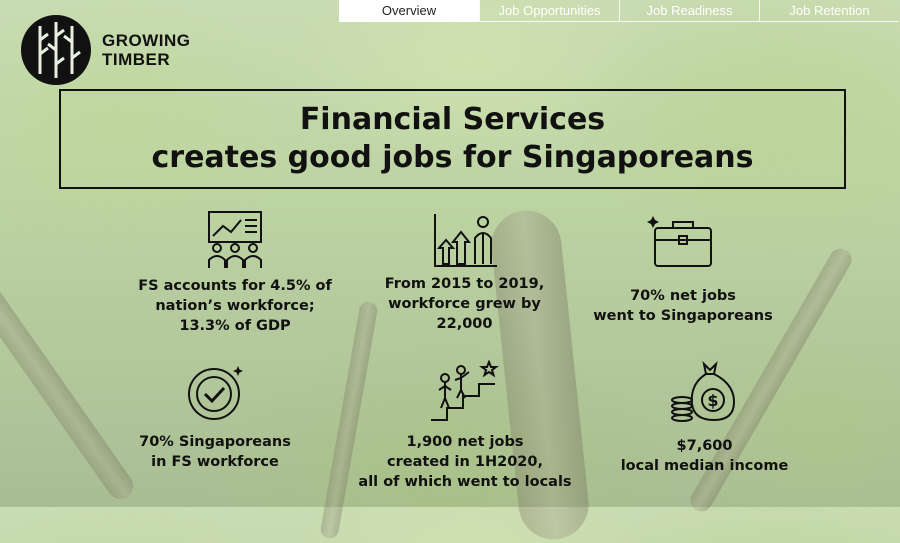  I want to click on stat-text-line: 70% net jobs, so click(683, 296).